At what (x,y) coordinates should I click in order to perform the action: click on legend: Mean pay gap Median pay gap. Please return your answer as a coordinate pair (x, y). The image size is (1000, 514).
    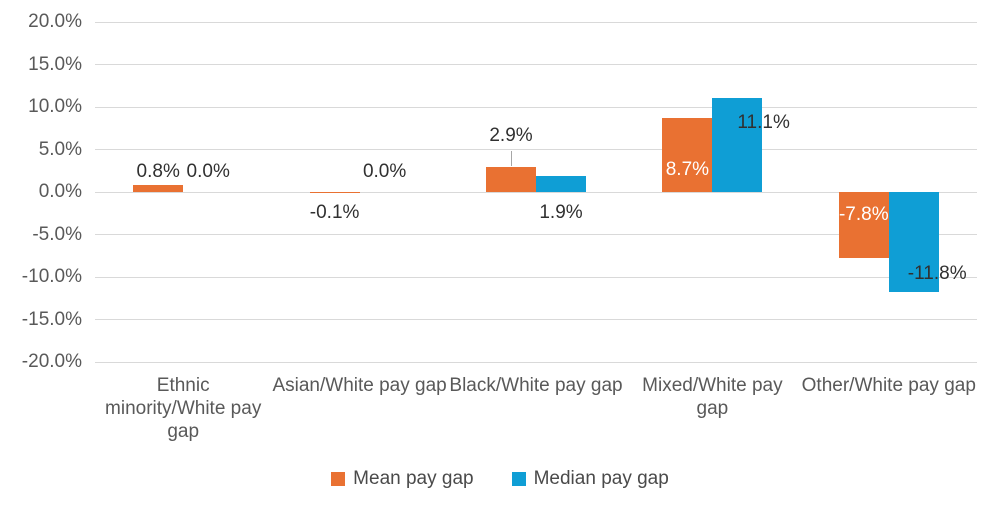
    Looking at the image, I should click on (500, 479).